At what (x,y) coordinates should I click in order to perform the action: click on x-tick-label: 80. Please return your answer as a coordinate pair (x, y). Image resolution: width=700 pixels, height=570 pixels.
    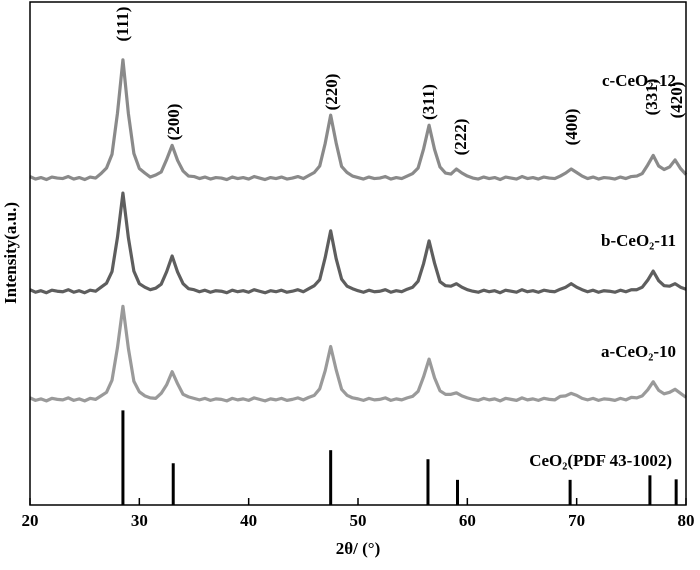
    Looking at the image, I should click on (686, 520).